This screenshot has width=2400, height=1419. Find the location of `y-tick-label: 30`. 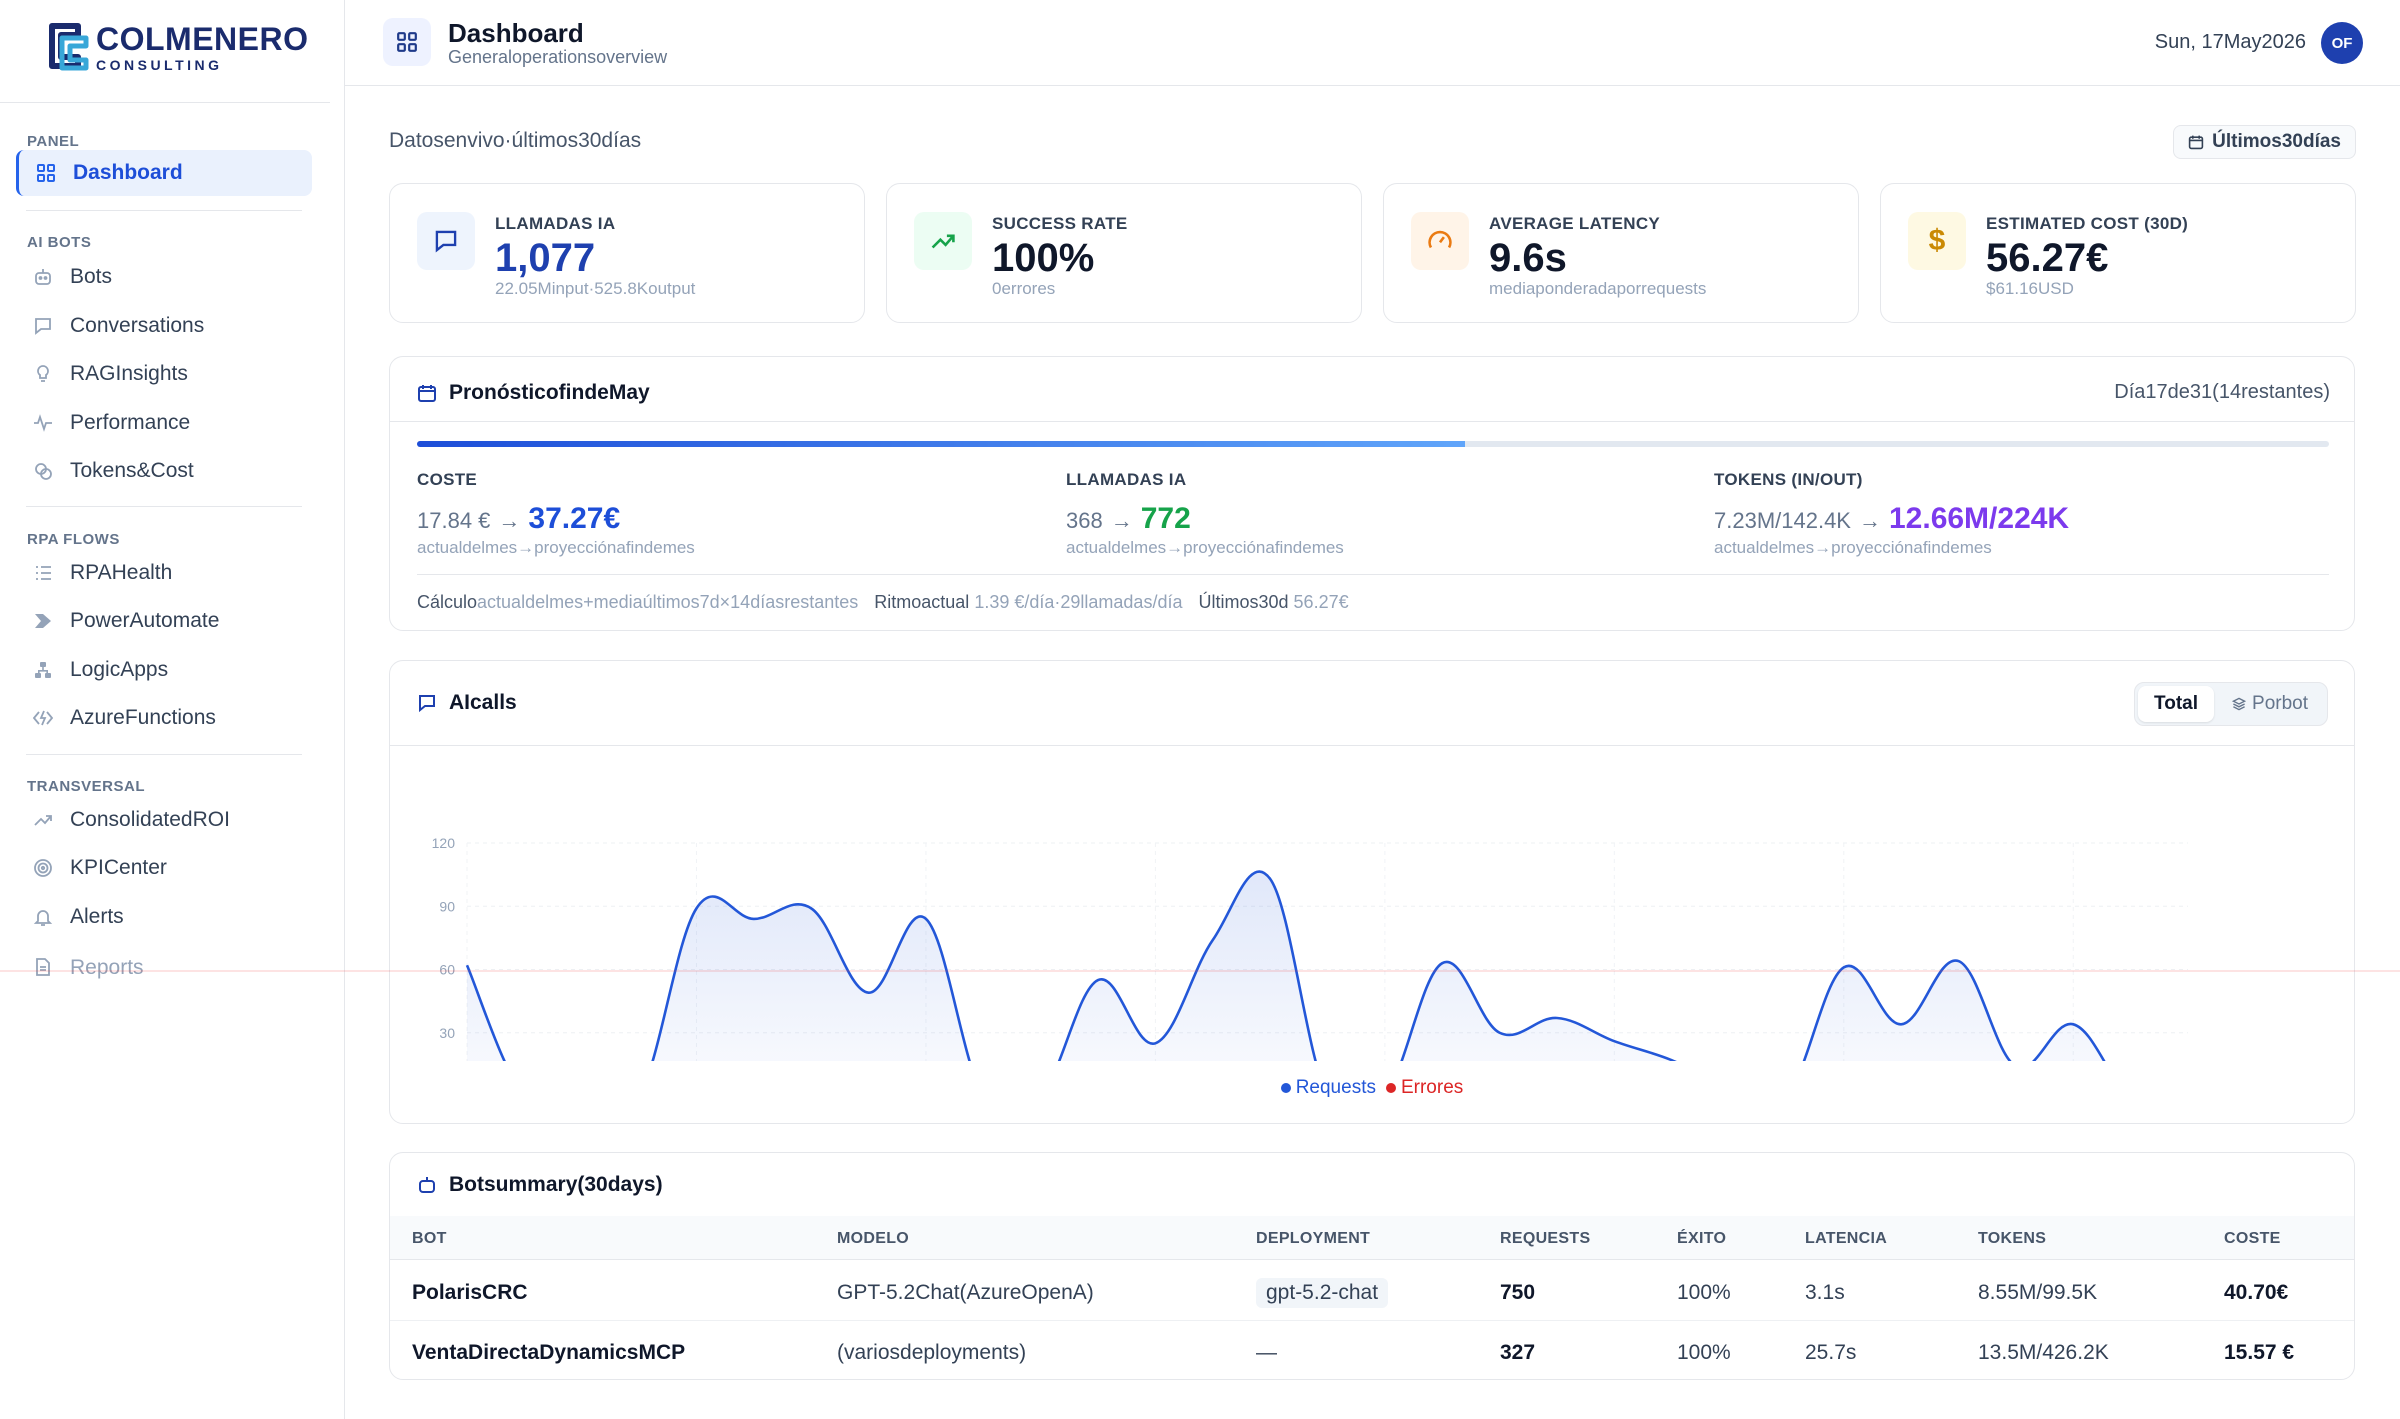

y-tick-label: 30 is located at coordinates (447, 1033).